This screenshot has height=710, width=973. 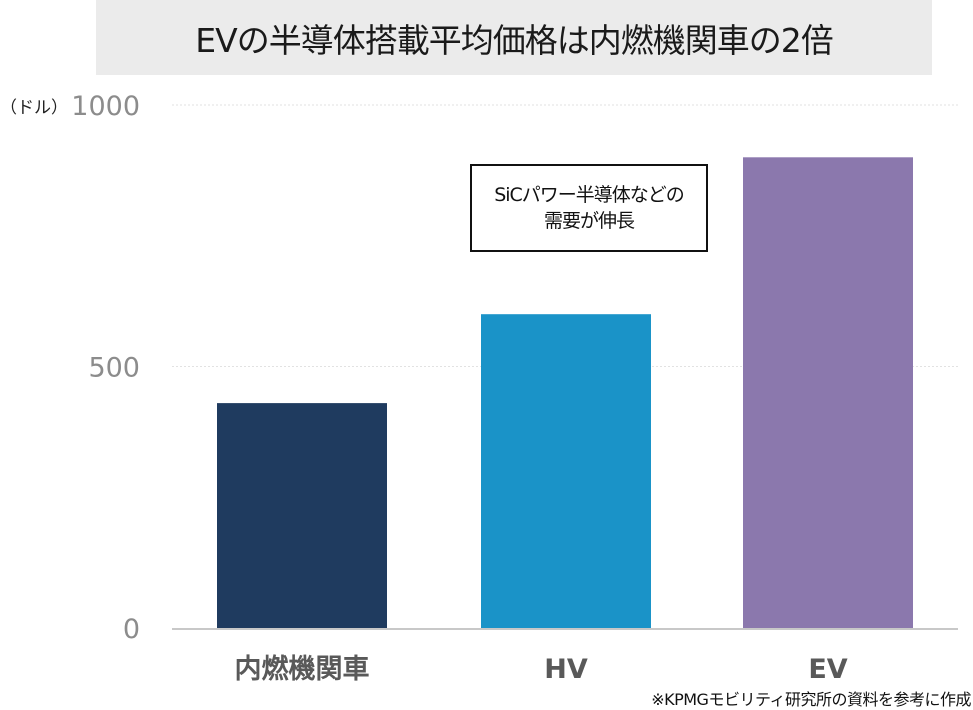 What do you see at coordinates (589, 195) in the screenshot?
I see `annotation-line-1: SiCパワー半導体などの` at bounding box center [589, 195].